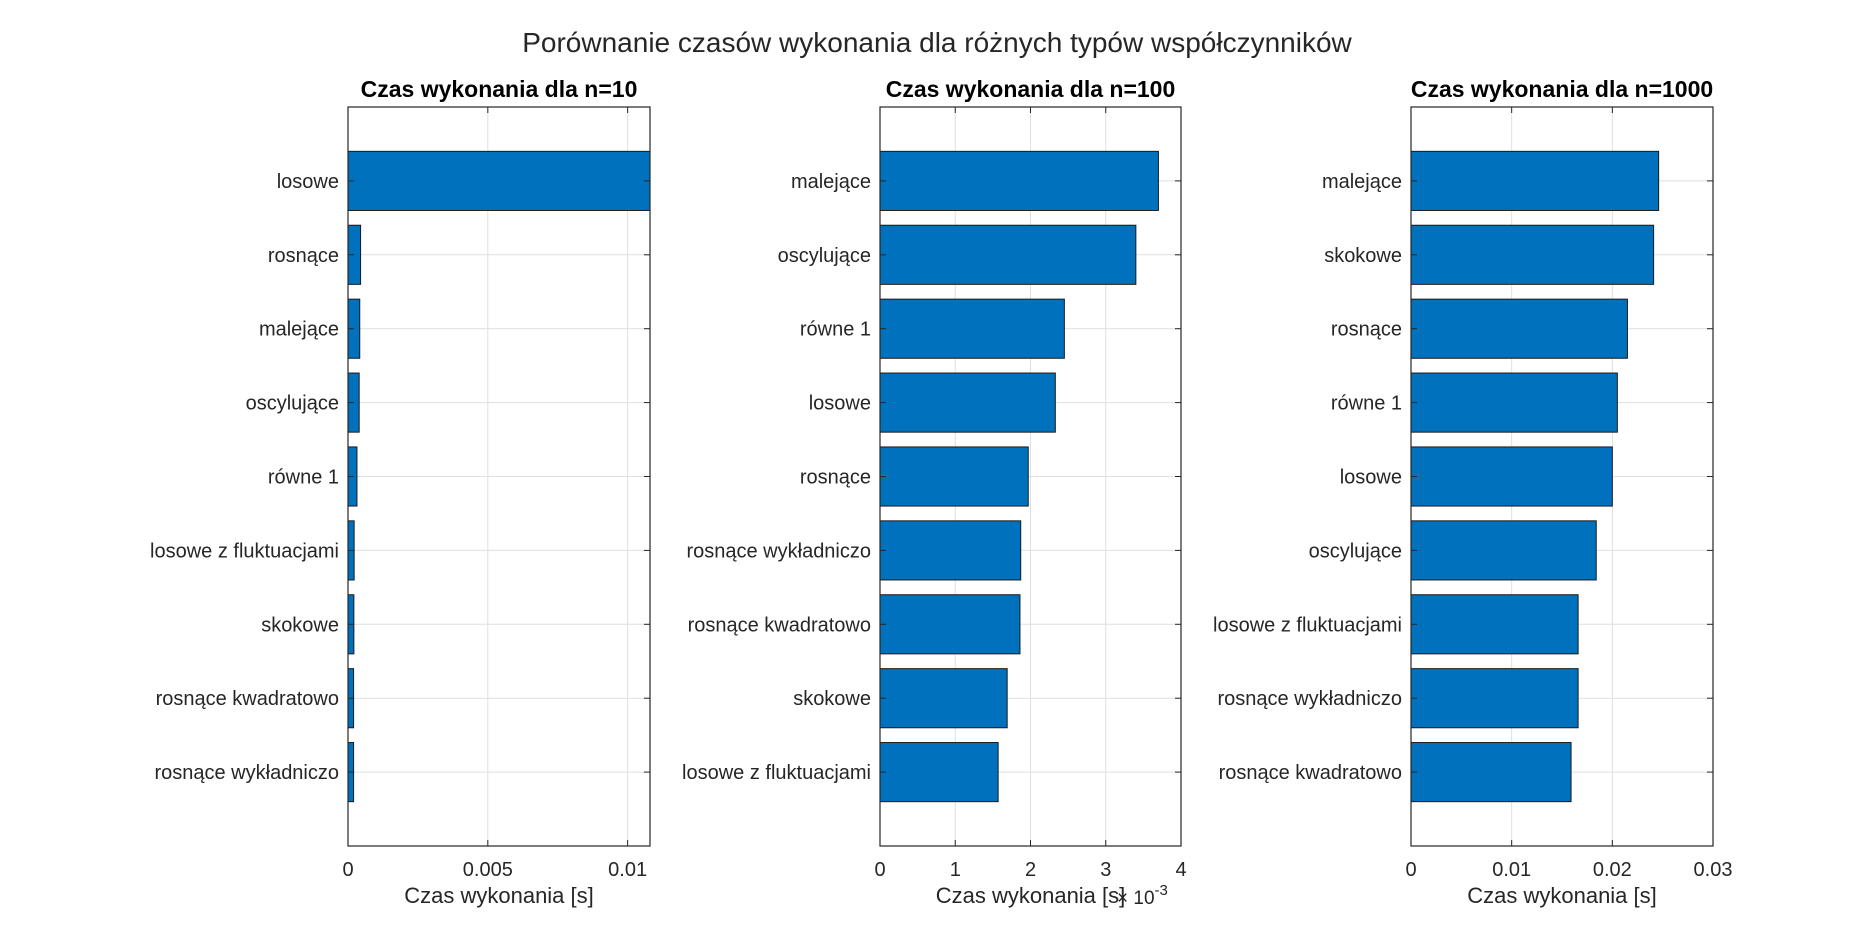 The height and width of the screenshot is (938, 1875). I want to click on x-tick-label: 2, so click(1030, 870).